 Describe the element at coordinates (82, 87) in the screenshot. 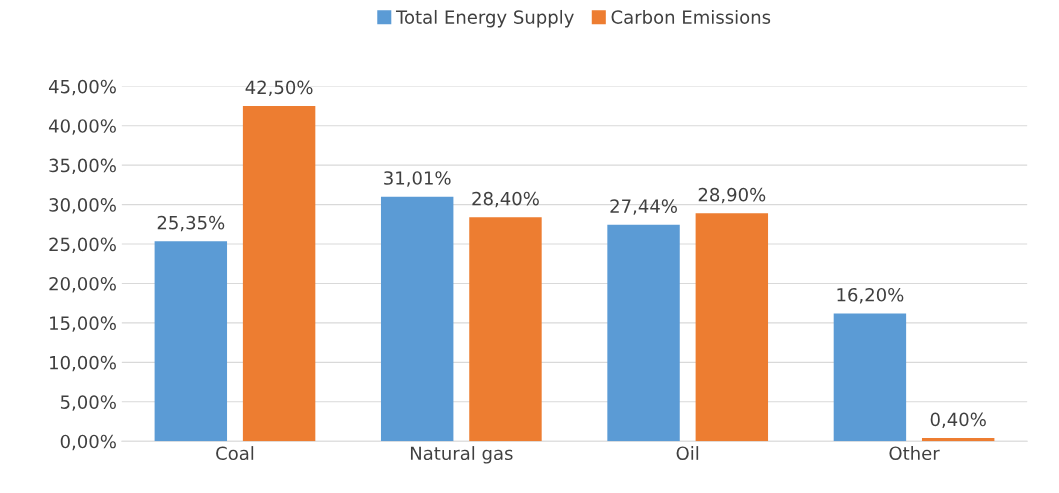

I see `y-tick-label: 45,00%` at that location.